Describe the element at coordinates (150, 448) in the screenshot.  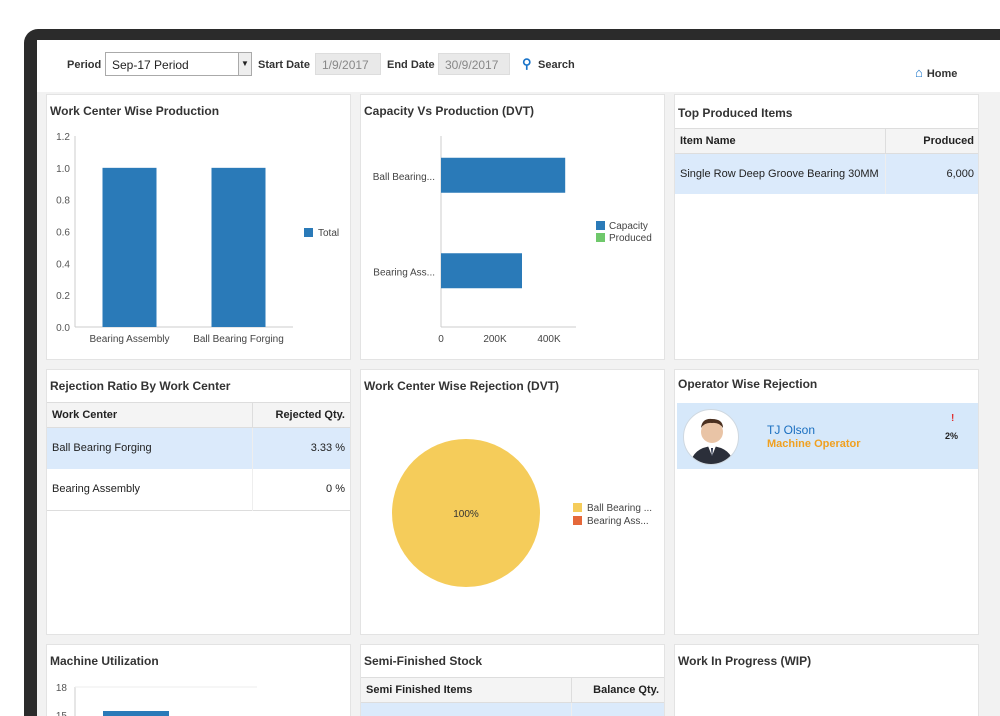
I see `cell-work-center: Ball Bearing Forging` at that location.